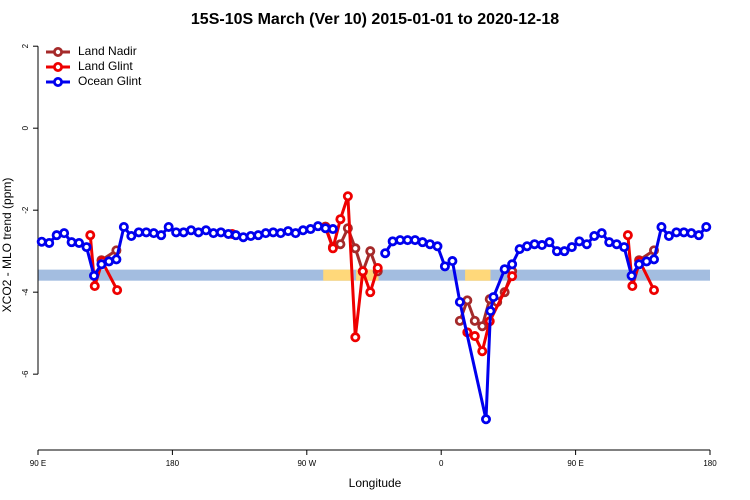  What do you see at coordinates (25, 374) in the screenshot?
I see `y-tick-label: -6` at bounding box center [25, 374].